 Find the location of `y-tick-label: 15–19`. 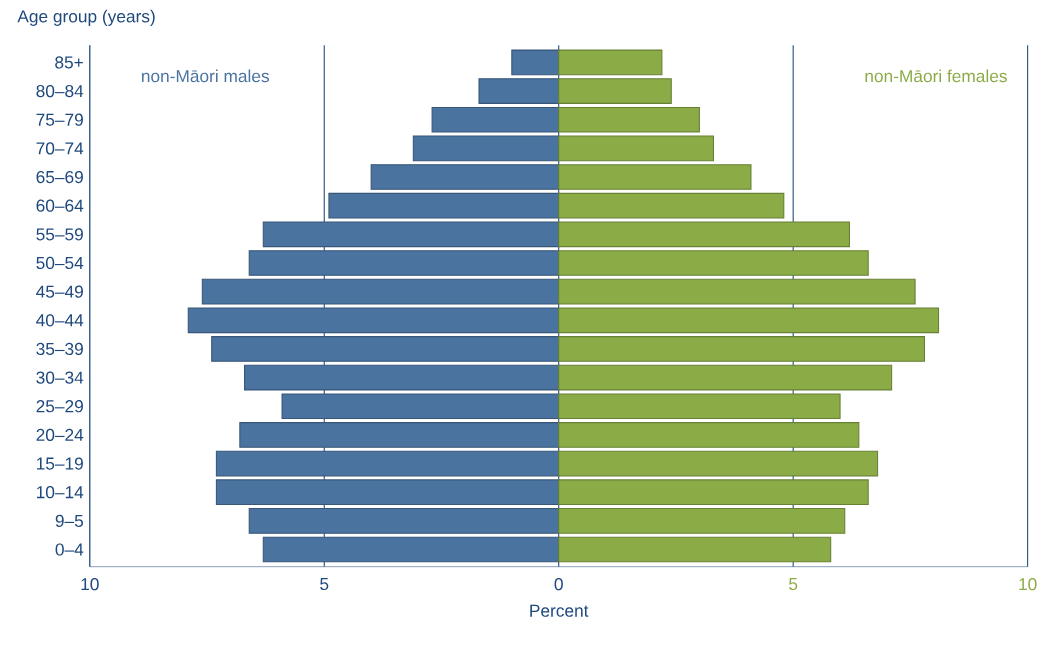

y-tick-label: 15–19 is located at coordinates (59, 463).